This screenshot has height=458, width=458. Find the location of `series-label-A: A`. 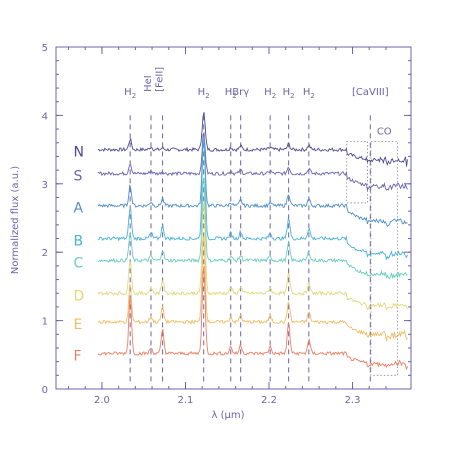

series-label-A: A is located at coordinates (79, 209).